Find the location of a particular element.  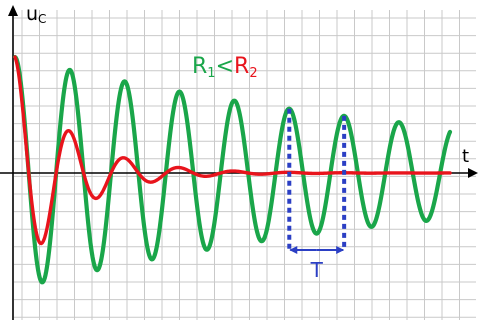

y-axis-arrow is located at coordinates (13, 10).